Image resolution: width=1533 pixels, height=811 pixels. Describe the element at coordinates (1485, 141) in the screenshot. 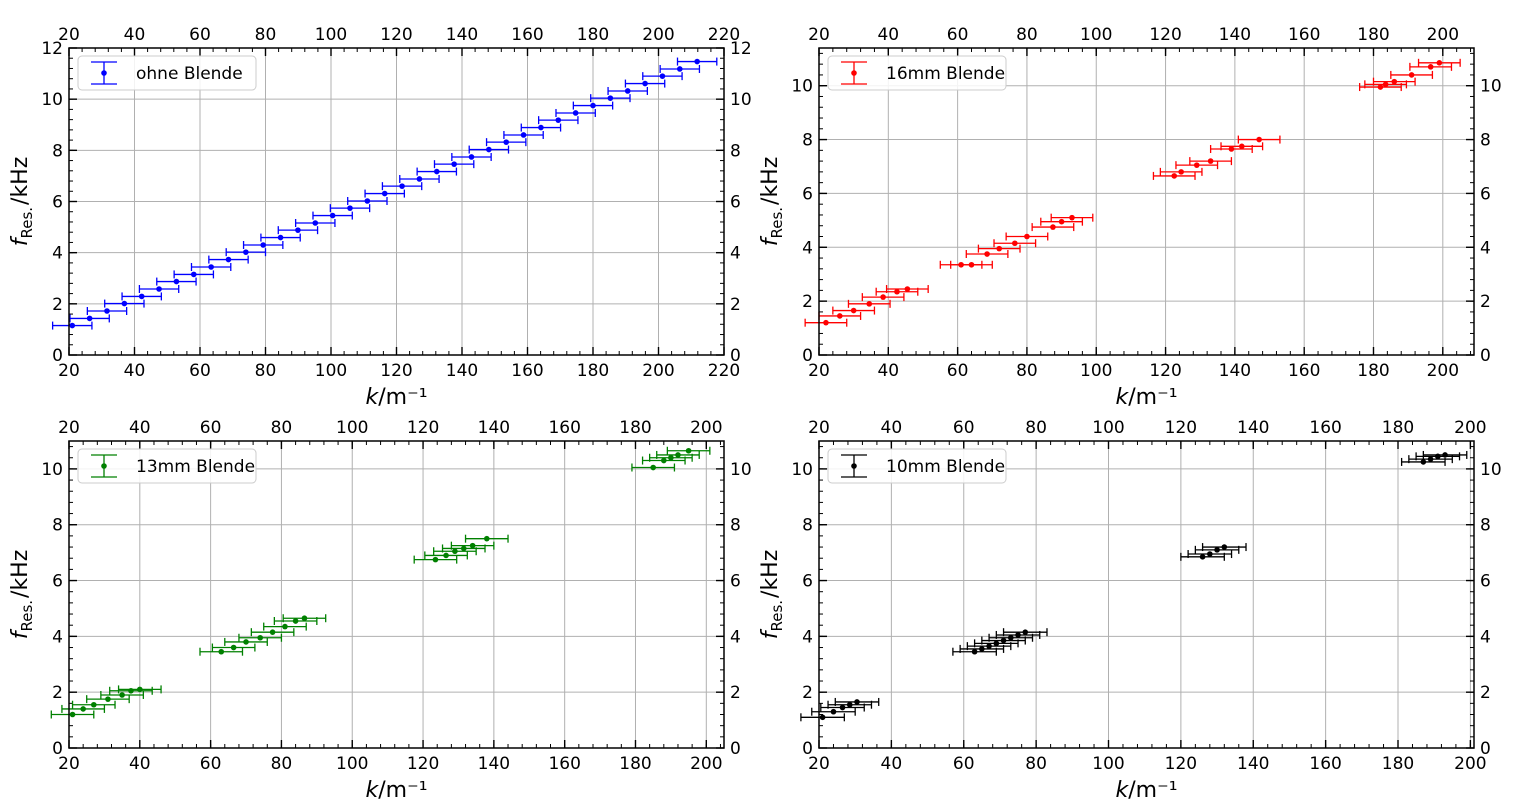

I see `y-tick-label-right: 8` at that location.